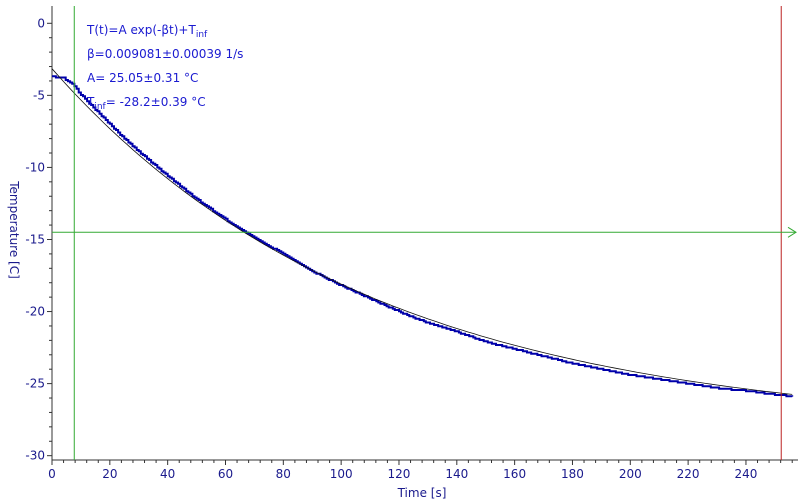 Image resolution: width=800 pixels, height=504 pixels. What do you see at coordinates (341, 474) in the screenshot?
I see `x-tick-label: 100` at bounding box center [341, 474].